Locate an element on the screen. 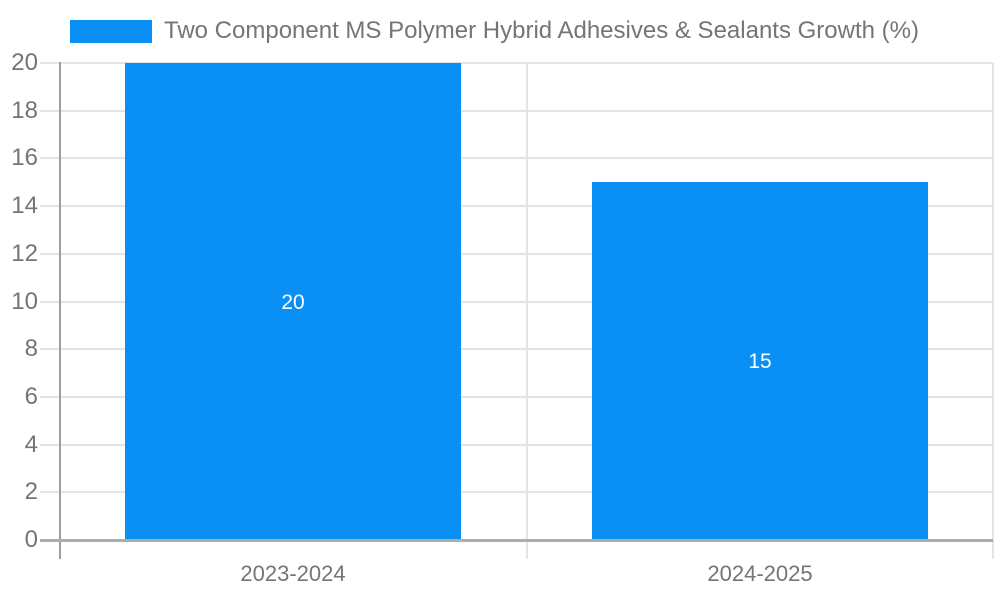  legend-swatch is located at coordinates (111, 31).